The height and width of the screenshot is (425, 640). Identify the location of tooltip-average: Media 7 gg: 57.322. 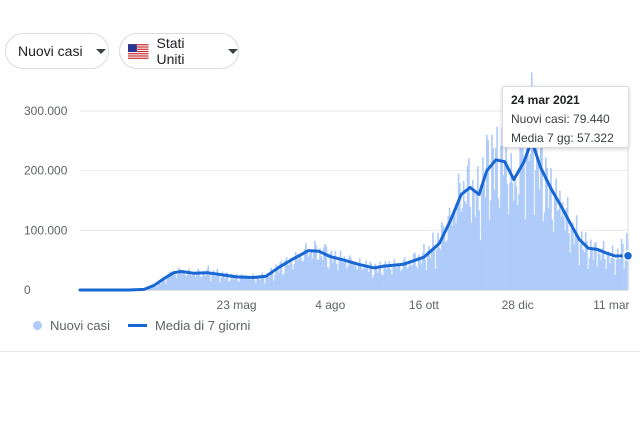
(562, 138).